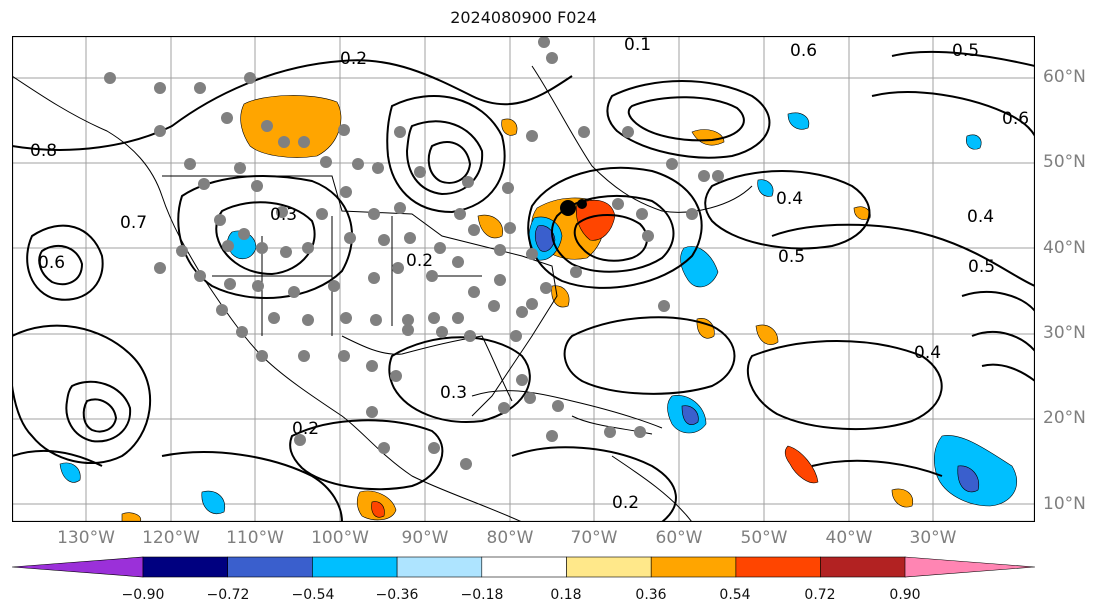  I want to click on colorbar-tick: 0.54, so click(735, 595).